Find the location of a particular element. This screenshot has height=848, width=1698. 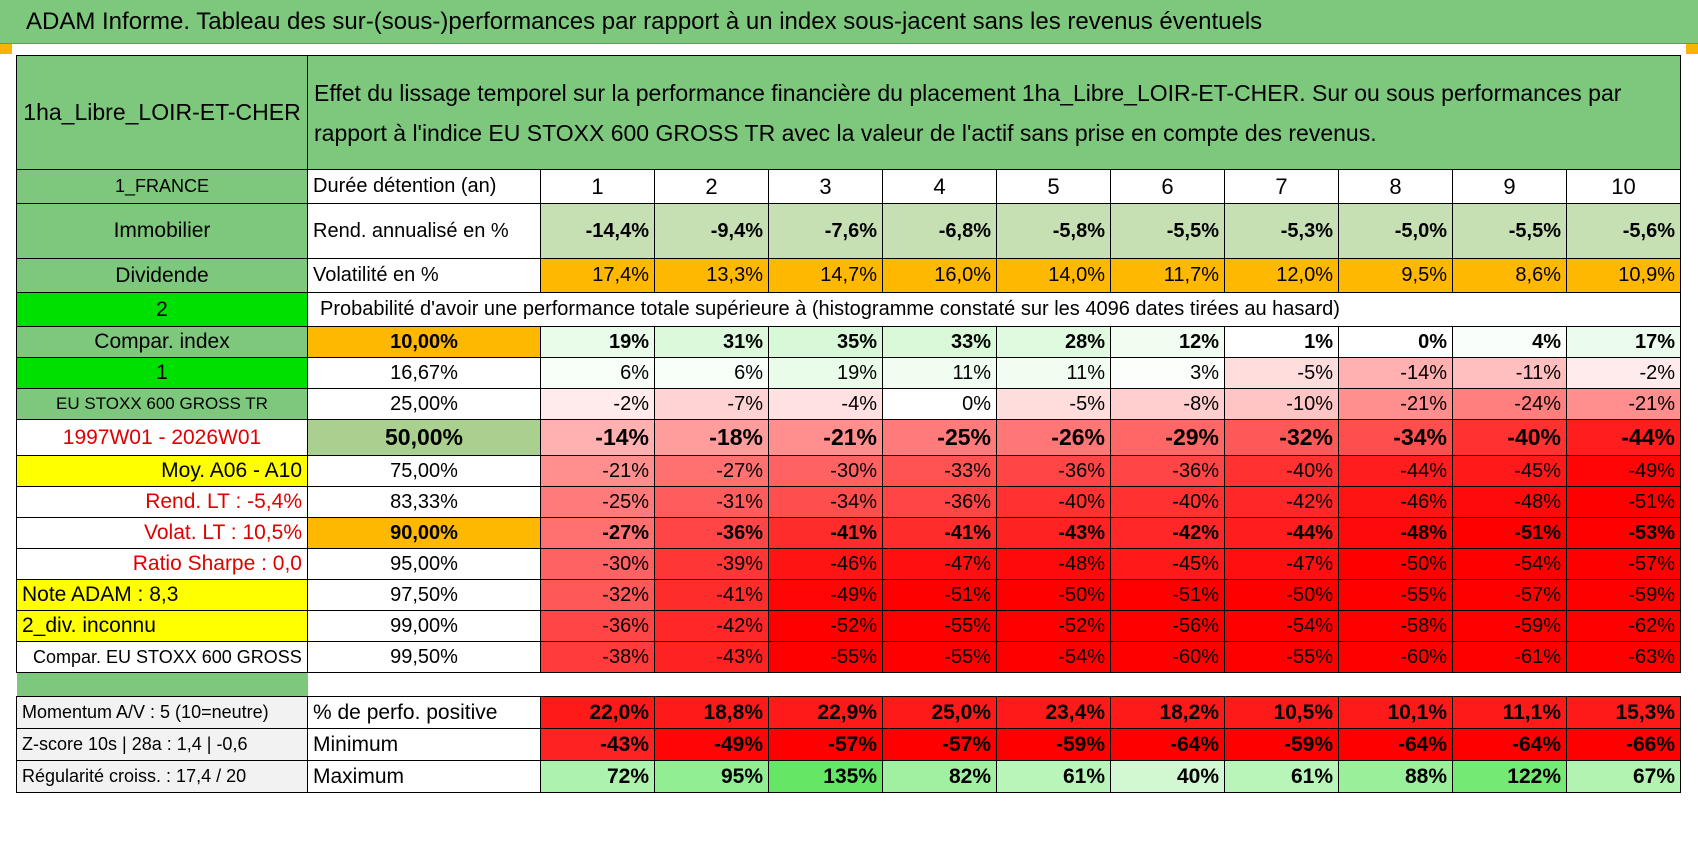

probability-cell: 31% is located at coordinates (711, 342).